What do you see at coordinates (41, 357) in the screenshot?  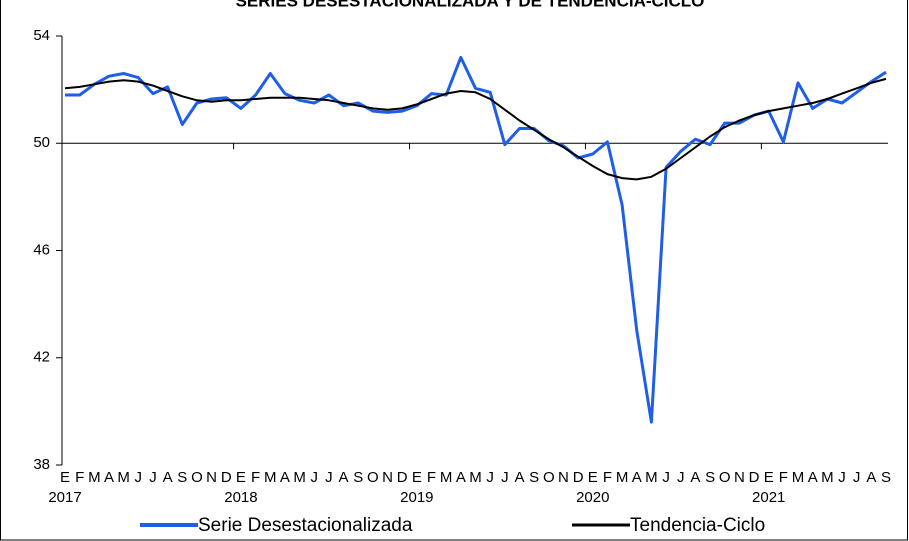 I see `y-tick-label: 42` at bounding box center [41, 357].